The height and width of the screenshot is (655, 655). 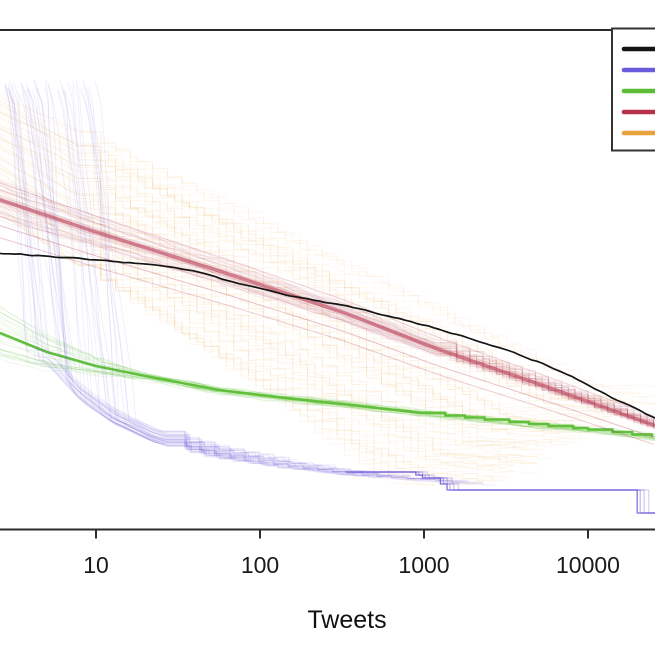 I want to click on series-purple-max-line, so click(x=500, y=492).